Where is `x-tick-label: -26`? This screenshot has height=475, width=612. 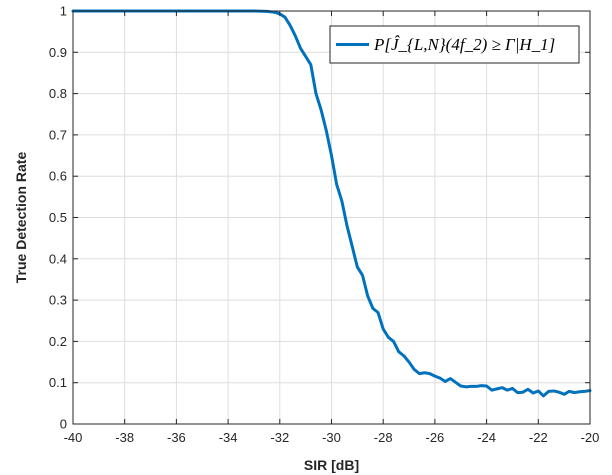 x-tick-label: -26 is located at coordinates (435, 437).